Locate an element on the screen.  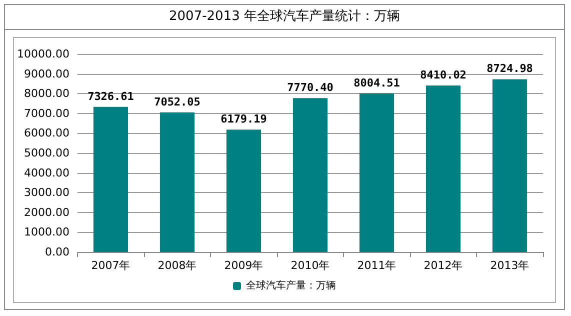
y-tick-label: 3000.00 is located at coordinates (47, 193).